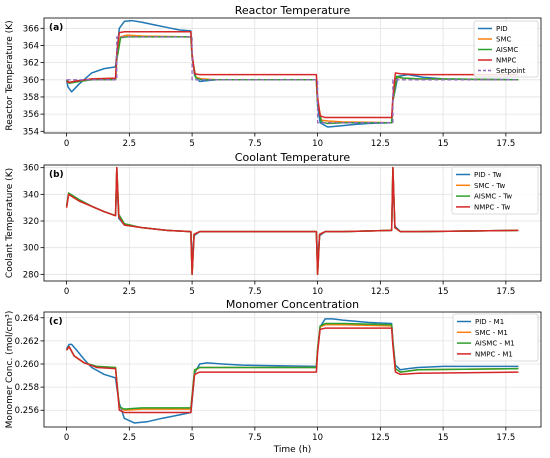 The width and height of the screenshot is (550, 458). I want to click on y-tick-label: 358, so click(31, 98).